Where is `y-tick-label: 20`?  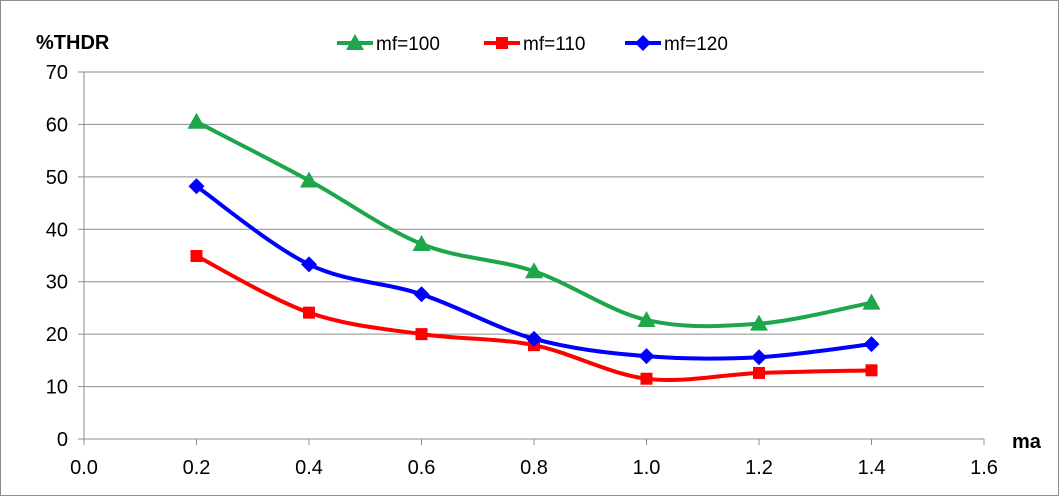
y-tick-label: 20 is located at coordinates (57, 335).